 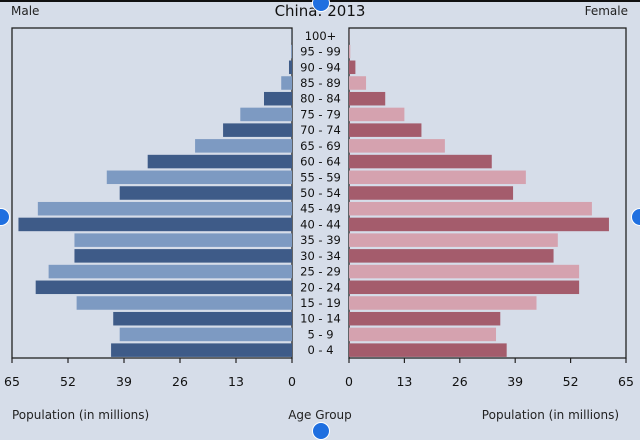 What do you see at coordinates (404, 381) in the screenshot?
I see `female-tick-label: 13` at bounding box center [404, 381].